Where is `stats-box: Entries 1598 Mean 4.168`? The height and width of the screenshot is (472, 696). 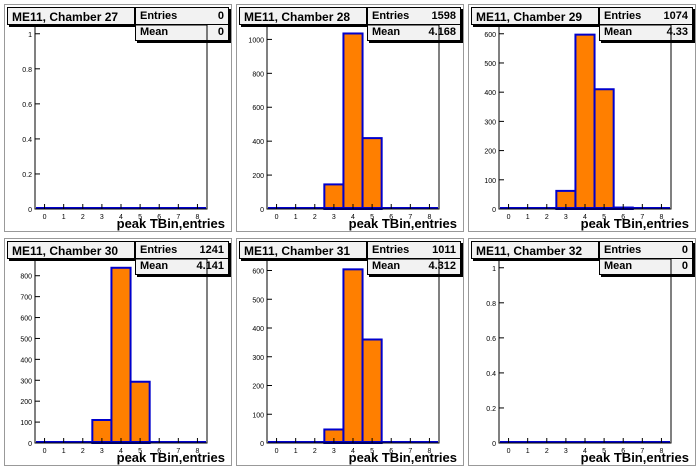
stats-box: Entries 1598 Mean 4.168 is located at coordinates (414, 24).